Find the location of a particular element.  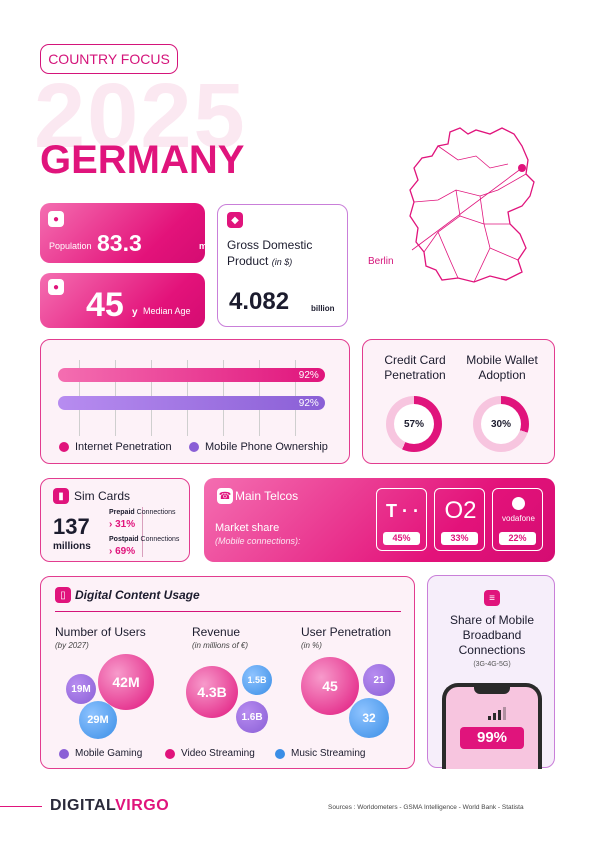

penetration-gaming-bubble: 21 is located at coordinates (379, 680).